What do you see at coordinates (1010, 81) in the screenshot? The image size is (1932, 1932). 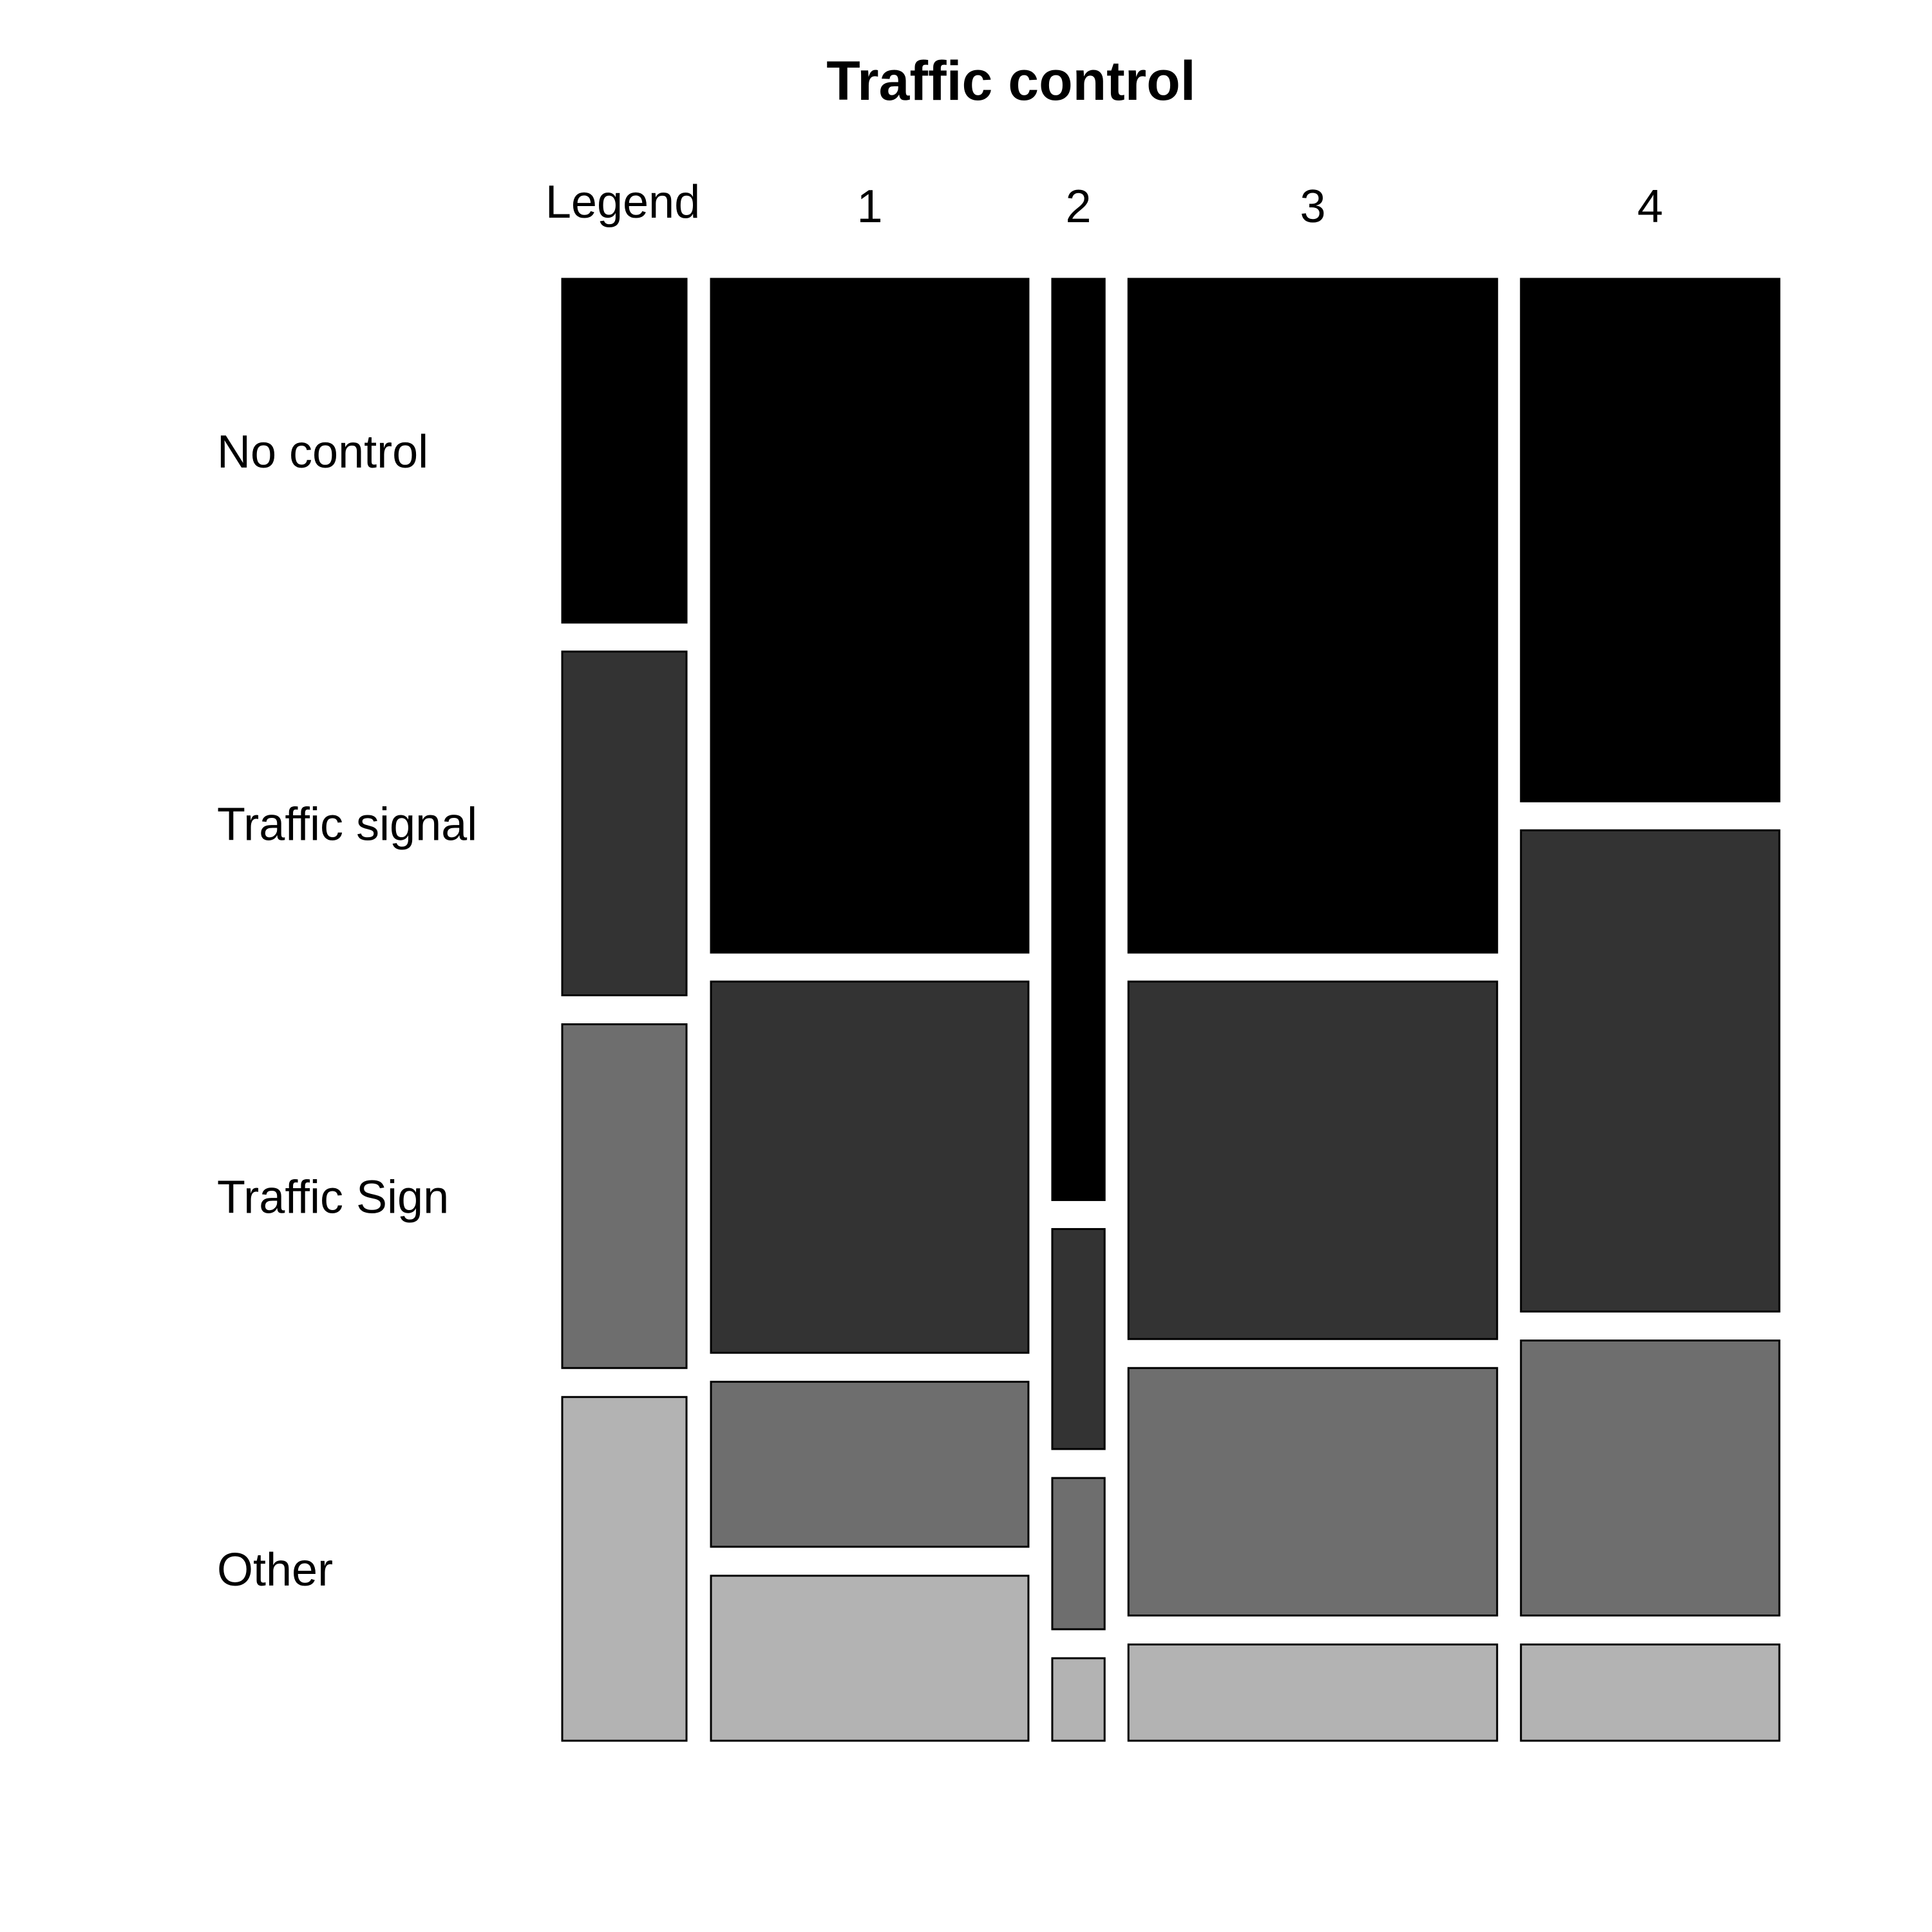 I see `chart-title: Traffic control` at bounding box center [1010, 81].